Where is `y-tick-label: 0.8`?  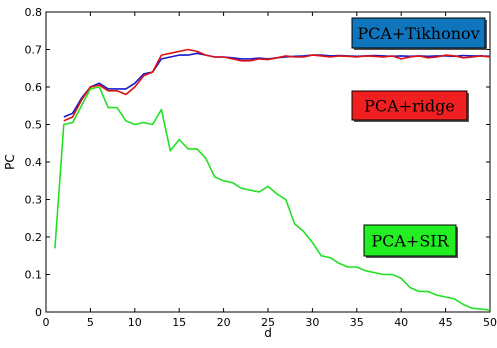 y-tick-label: 0.8 is located at coordinates (34, 12).